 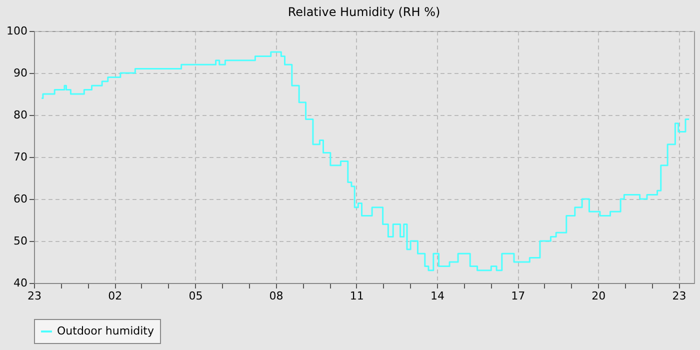 What do you see at coordinates (21, 241) in the screenshot?
I see `y-tick-label: 50` at bounding box center [21, 241].